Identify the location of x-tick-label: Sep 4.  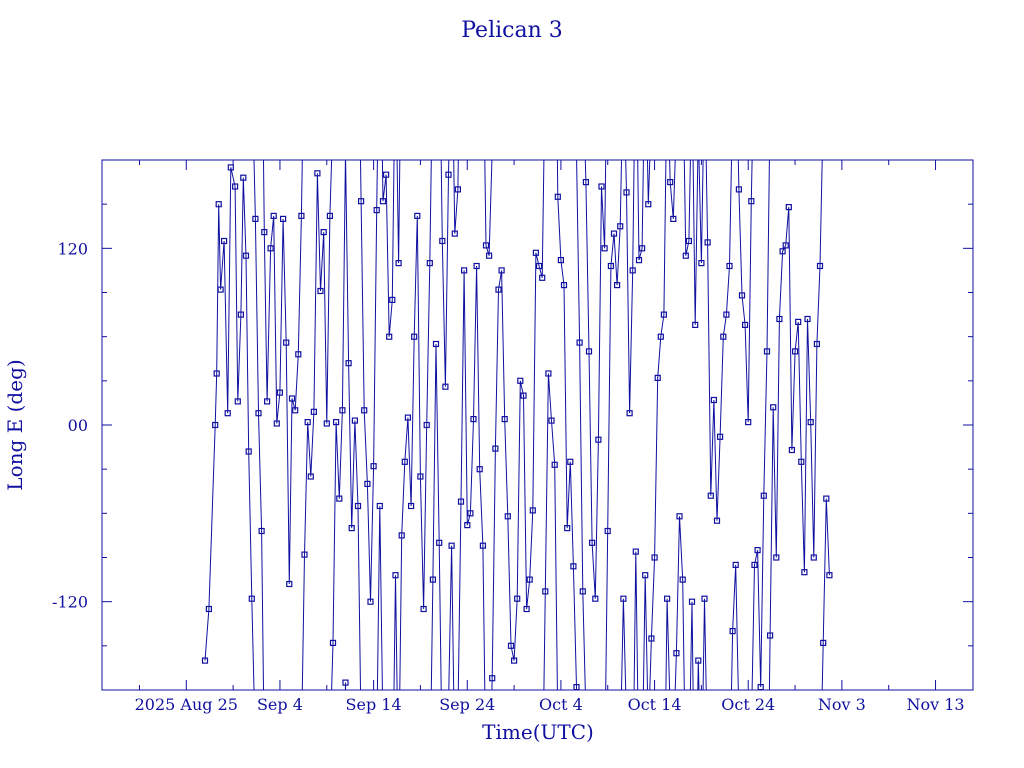
(280, 704).